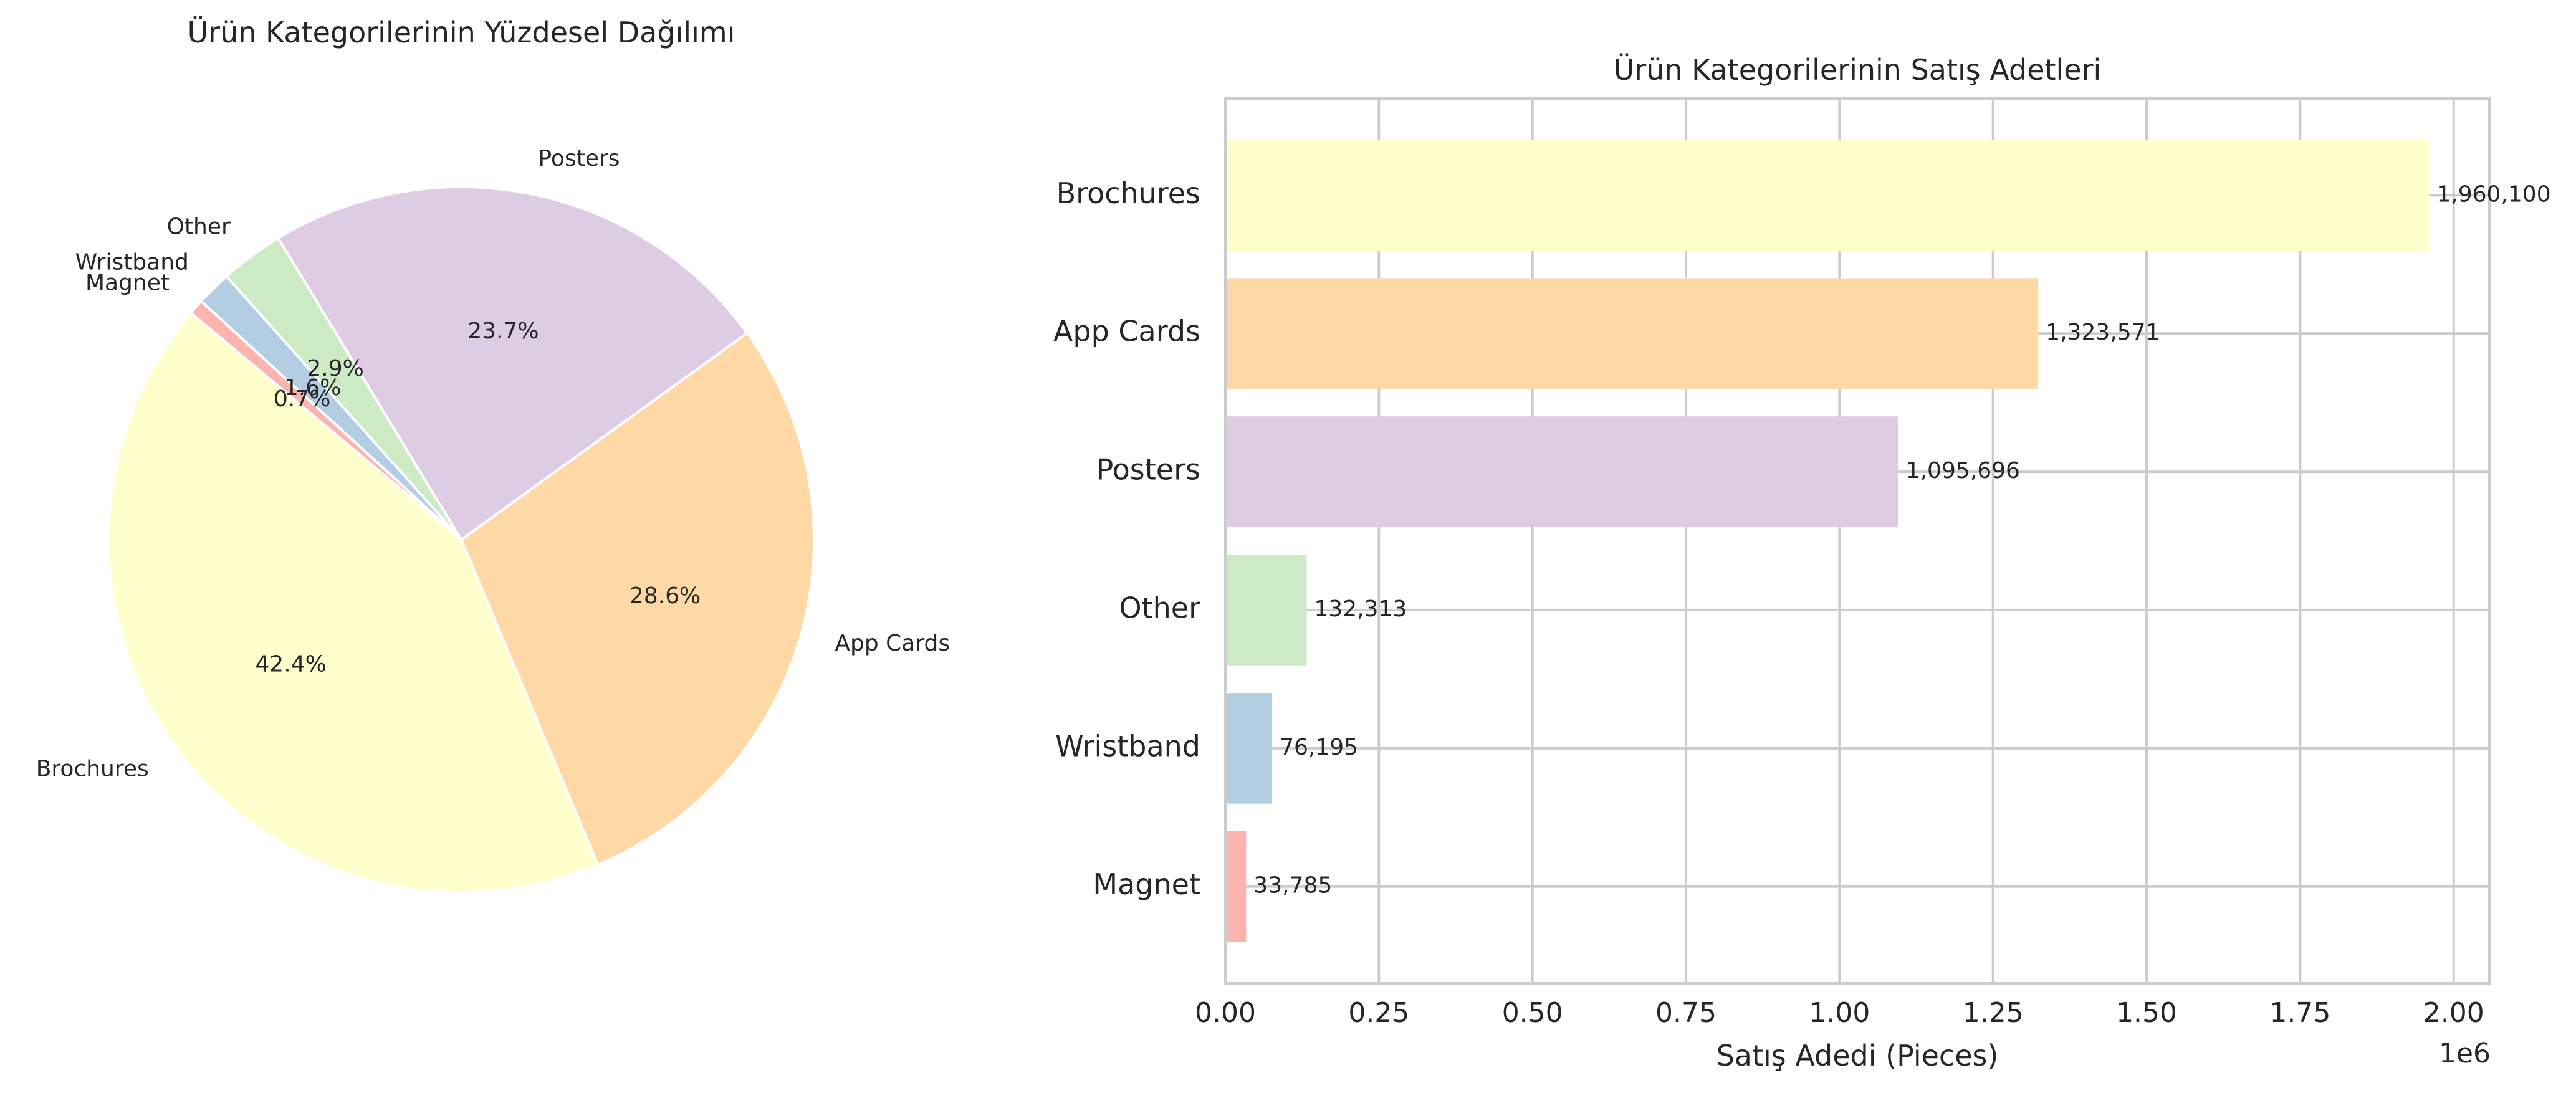 The image size is (2576, 1093). Describe the element at coordinates (1858, 70) in the screenshot. I see `bar-chart-title: Ürün Kategorilerinin Satış Adetleri` at that location.